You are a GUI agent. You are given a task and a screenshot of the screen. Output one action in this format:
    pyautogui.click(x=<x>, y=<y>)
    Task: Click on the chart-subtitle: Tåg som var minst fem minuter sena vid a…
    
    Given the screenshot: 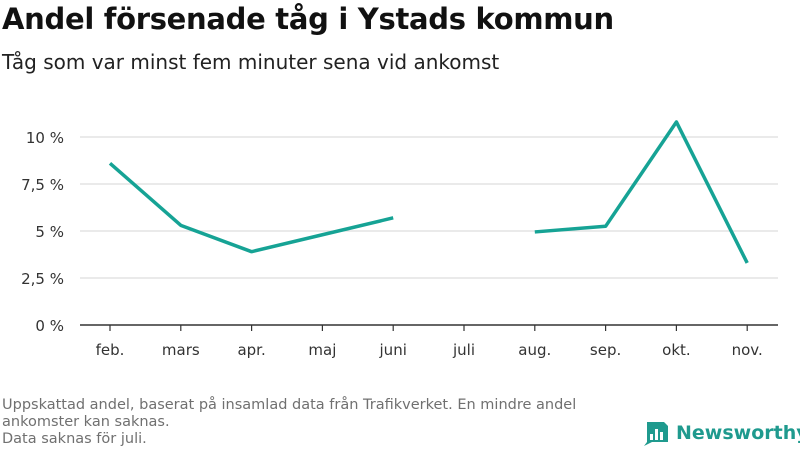 What is the action you would take?
    pyautogui.click(x=251, y=62)
    